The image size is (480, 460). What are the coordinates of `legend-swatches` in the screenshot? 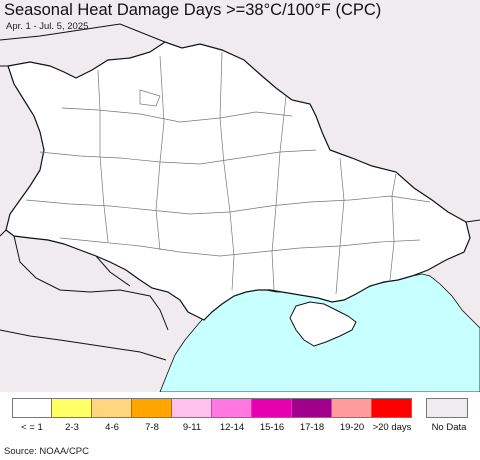 It's located at (212, 408).